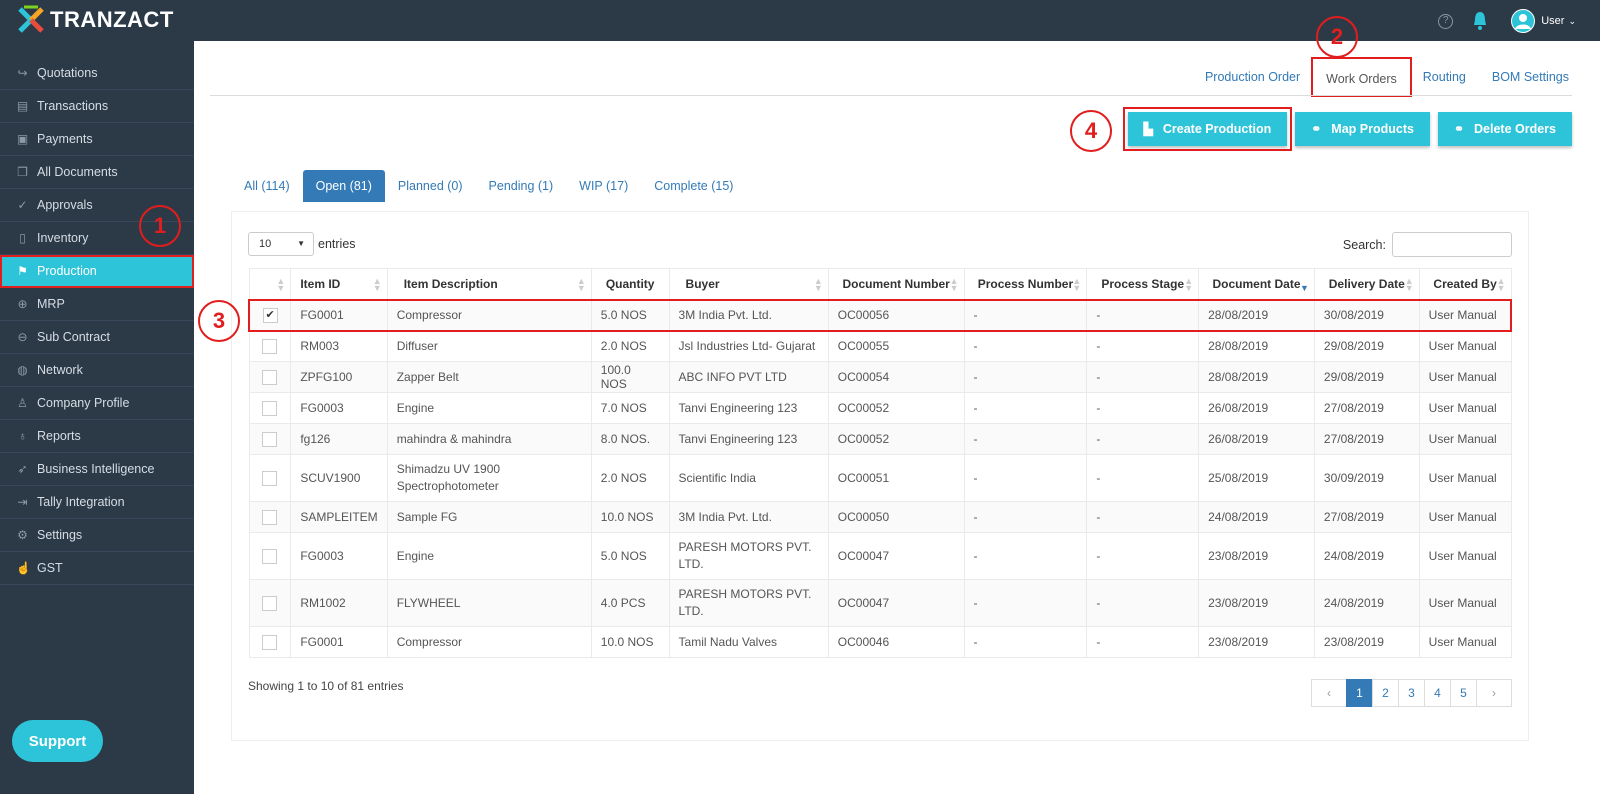 Image resolution: width=1600 pixels, height=794 pixels. Describe the element at coordinates (1465, 517) in the screenshot. I see `cell-created-by: User Manual` at that location.